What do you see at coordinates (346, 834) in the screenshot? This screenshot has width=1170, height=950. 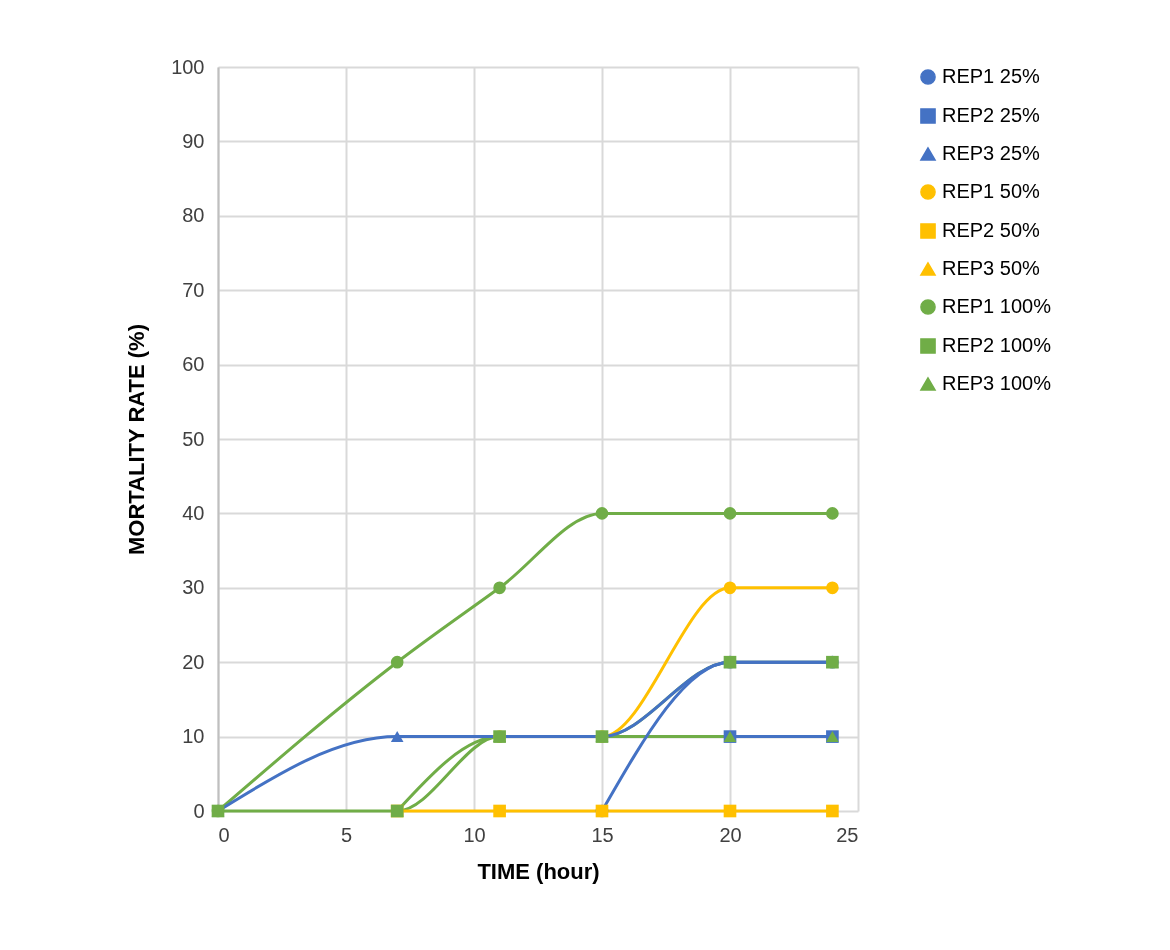 I see `x-tick-label: 5` at bounding box center [346, 834].